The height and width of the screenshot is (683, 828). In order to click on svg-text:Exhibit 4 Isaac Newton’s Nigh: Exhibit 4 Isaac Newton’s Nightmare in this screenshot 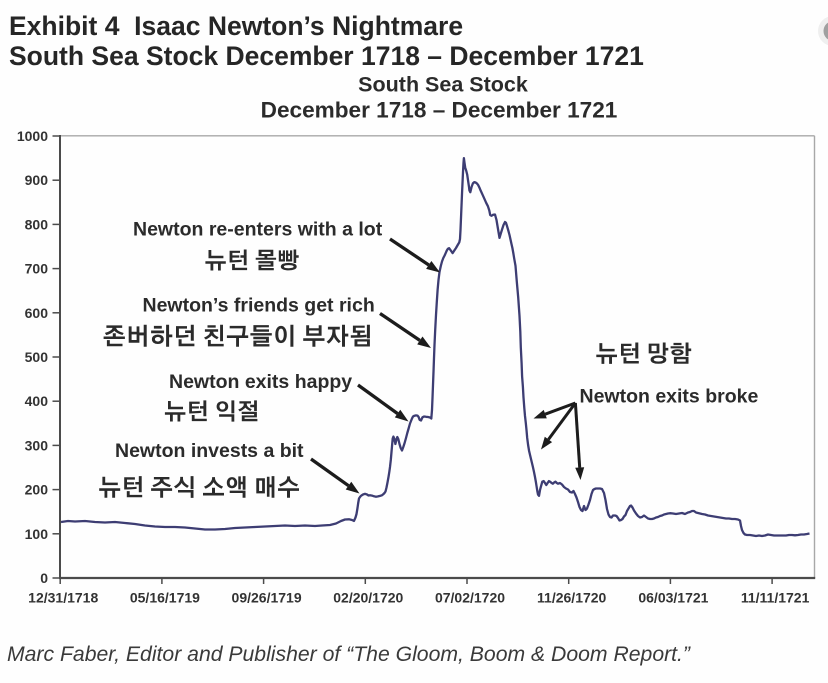, I will do `click(236, 26)`.